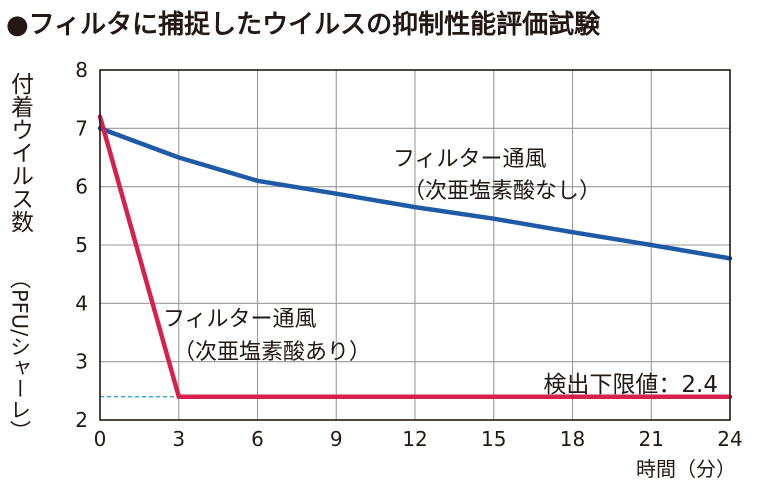  What do you see at coordinates (686, 469) in the screenshot?
I see `x-axis-label: 時間（分）` at bounding box center [686, 469].